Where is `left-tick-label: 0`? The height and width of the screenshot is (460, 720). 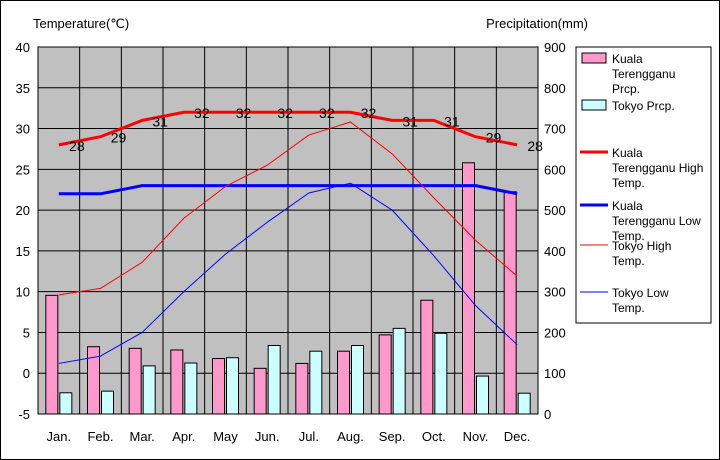
left-tick-label: 0 is located at coordinates (26, 373).